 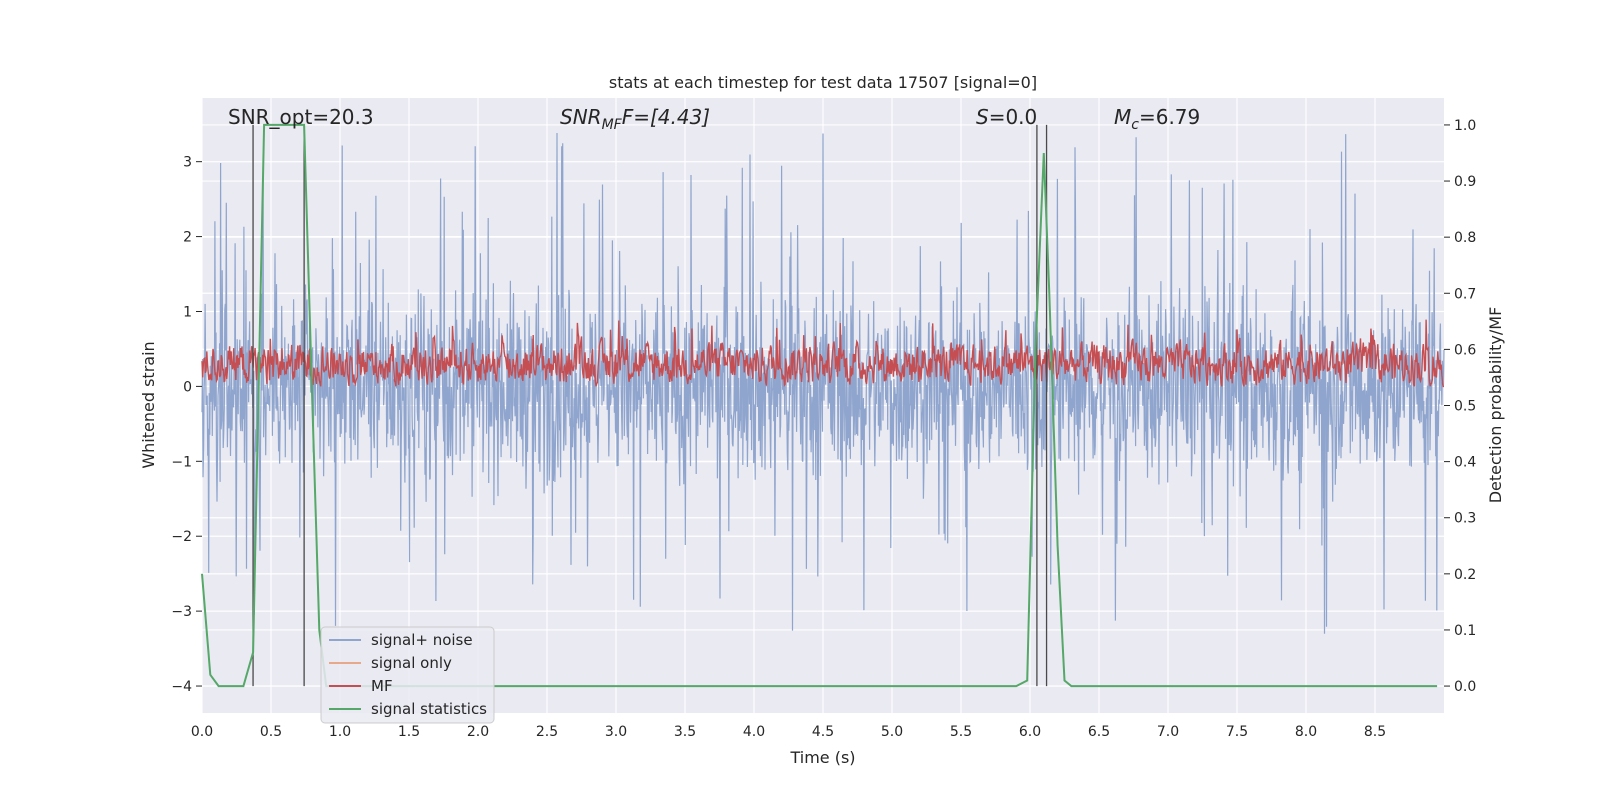 I want to click on x-tick-label: 3.5, so click(x=685, y=732).